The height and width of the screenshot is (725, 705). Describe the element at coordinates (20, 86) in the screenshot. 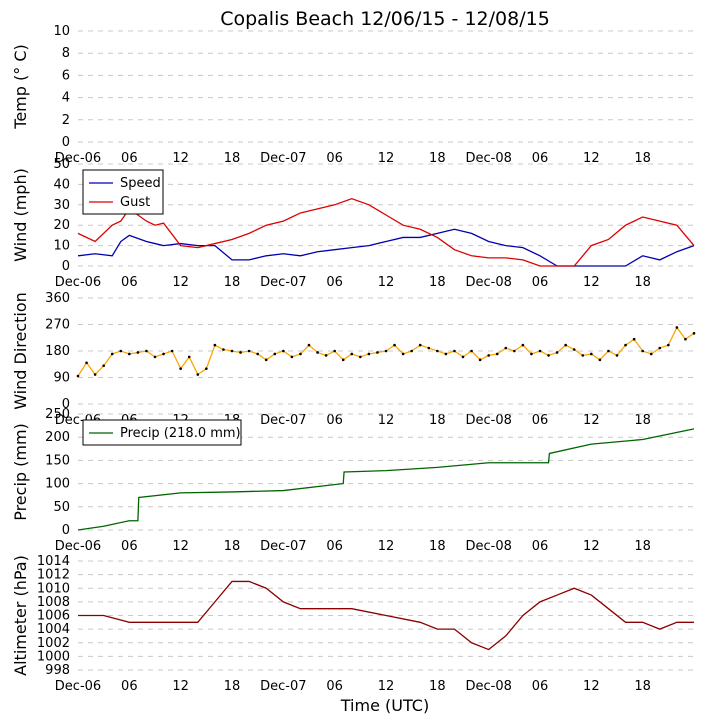

I see `y-axis-label: Temp (° C)` at that location.